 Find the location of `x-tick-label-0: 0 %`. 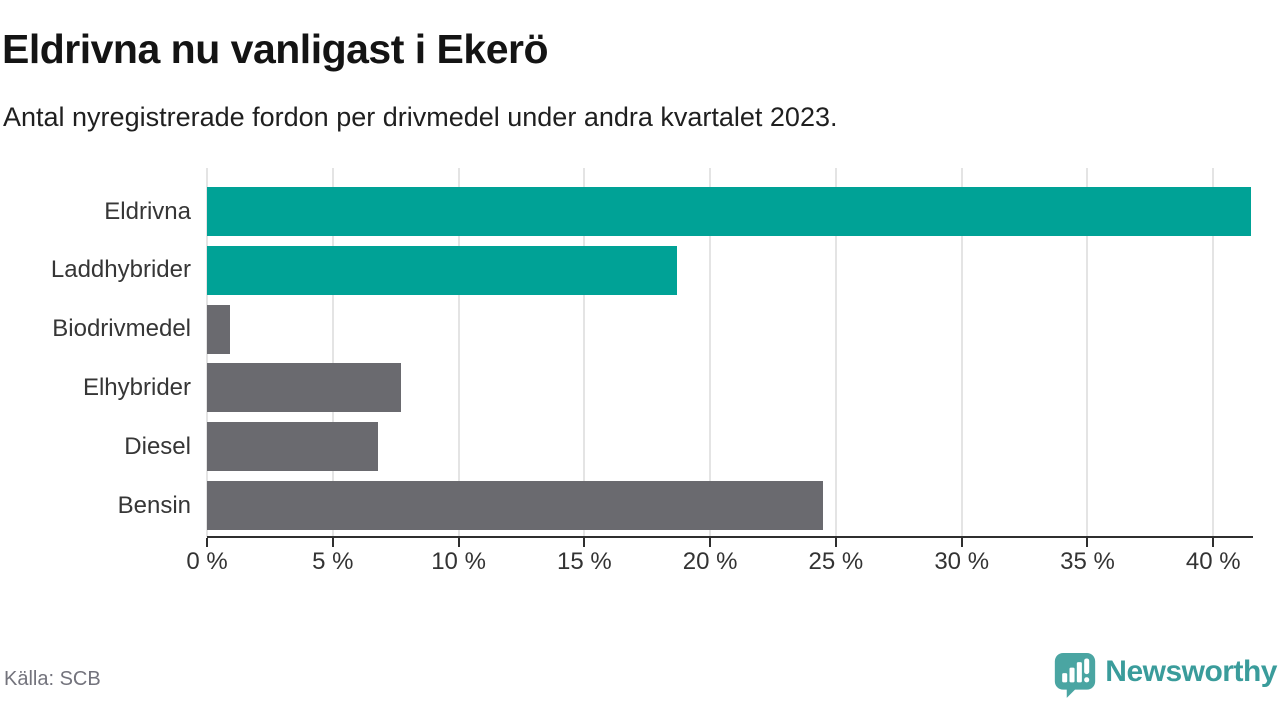

x-tick-label-0: 0 % is located at coordinates (207, 561).